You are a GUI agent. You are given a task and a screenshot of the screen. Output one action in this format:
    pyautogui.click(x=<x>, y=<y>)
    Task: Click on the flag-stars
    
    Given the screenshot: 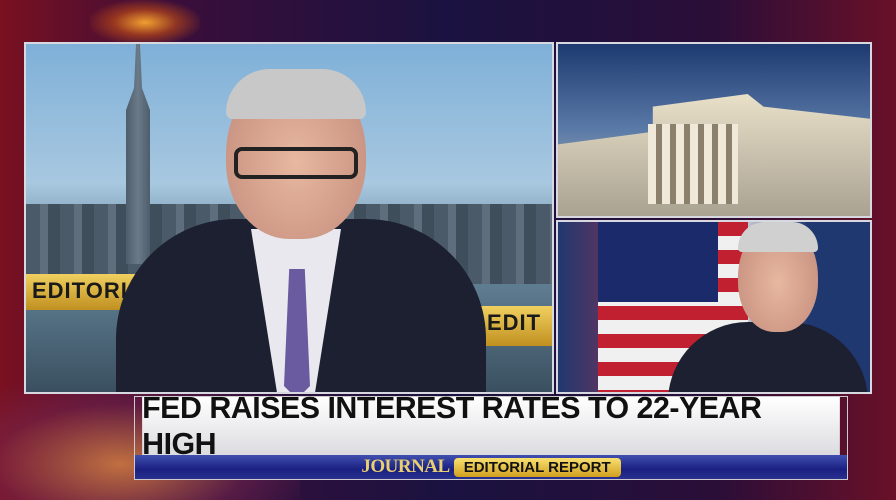 What is the action you would take?
    pyautogui.click(x=658, y=262)
    